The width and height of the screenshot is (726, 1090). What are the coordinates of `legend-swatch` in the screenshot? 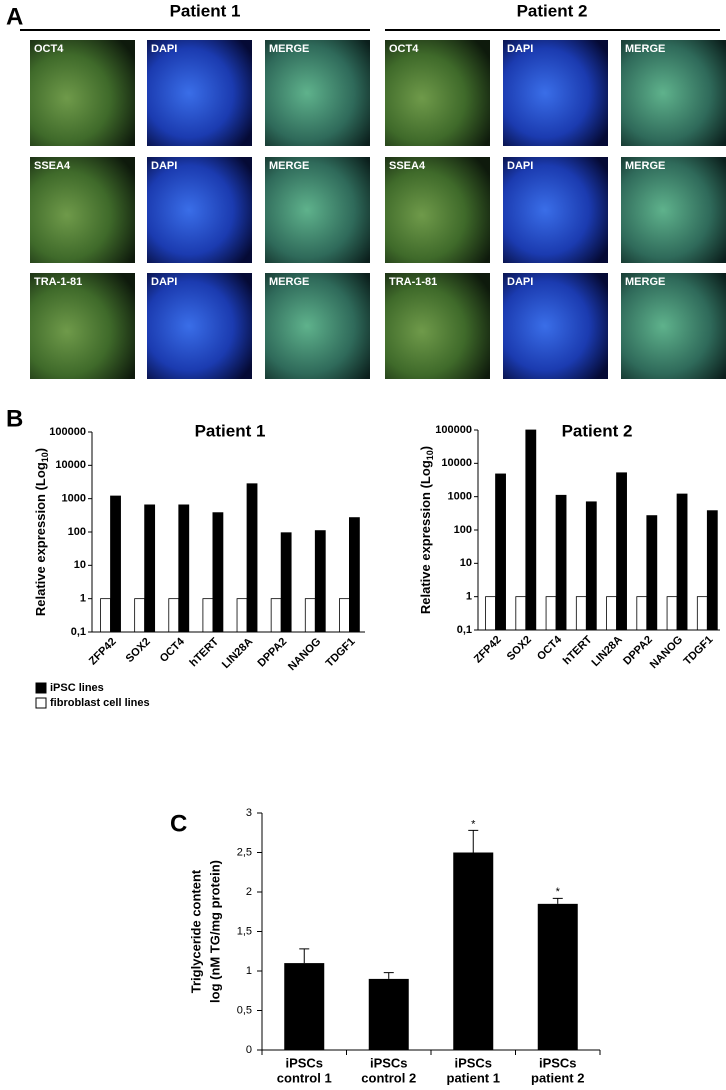 It's located at (41, 703).